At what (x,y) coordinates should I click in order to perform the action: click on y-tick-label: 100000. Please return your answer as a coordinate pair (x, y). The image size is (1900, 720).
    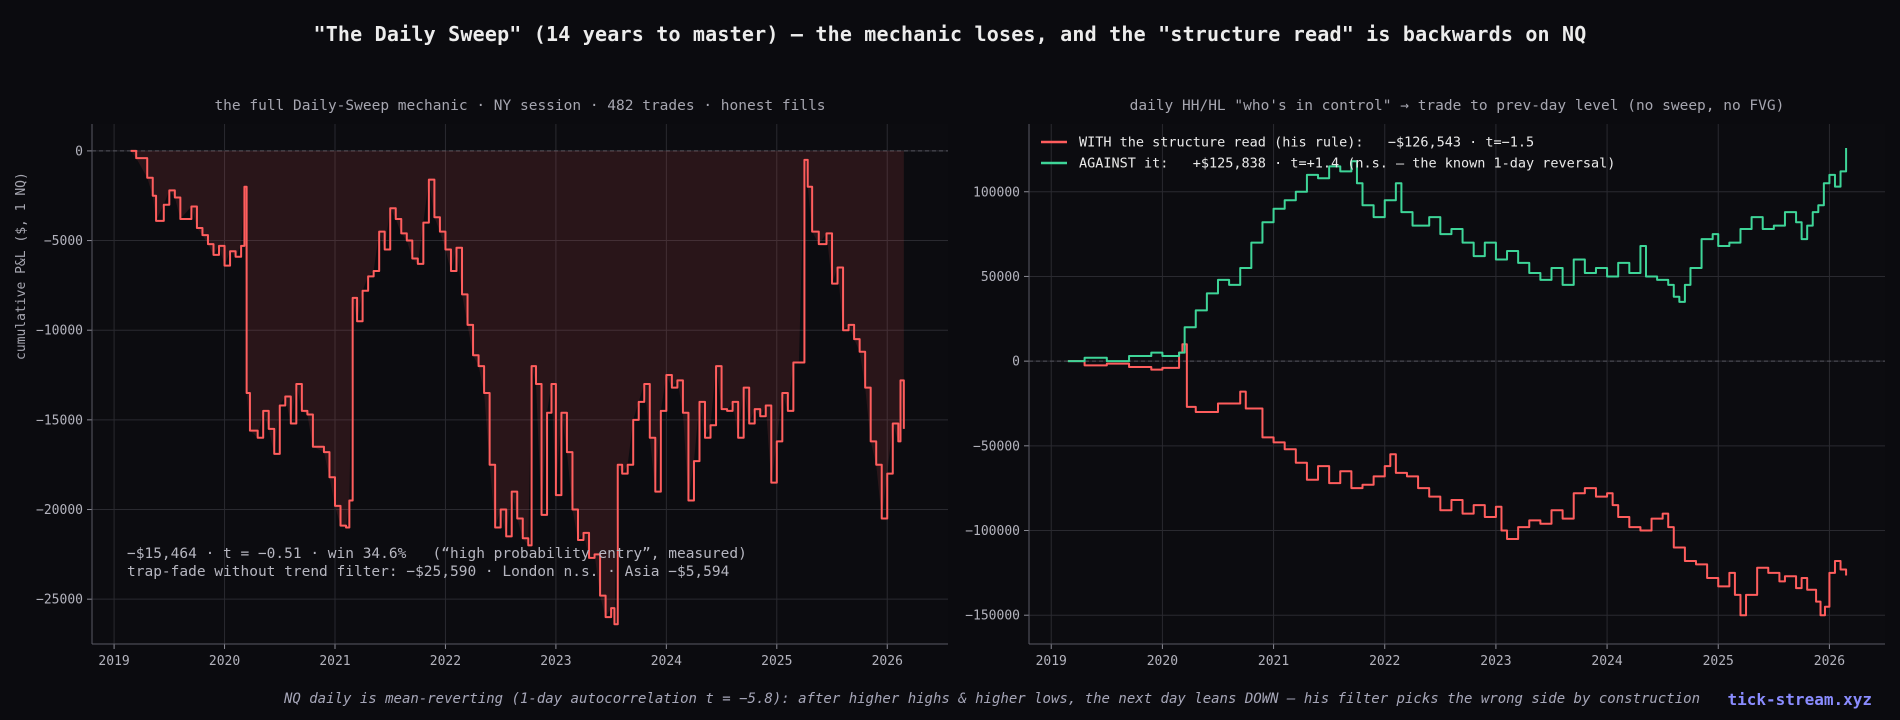
    Looking at the image, I should click on (996, 192).